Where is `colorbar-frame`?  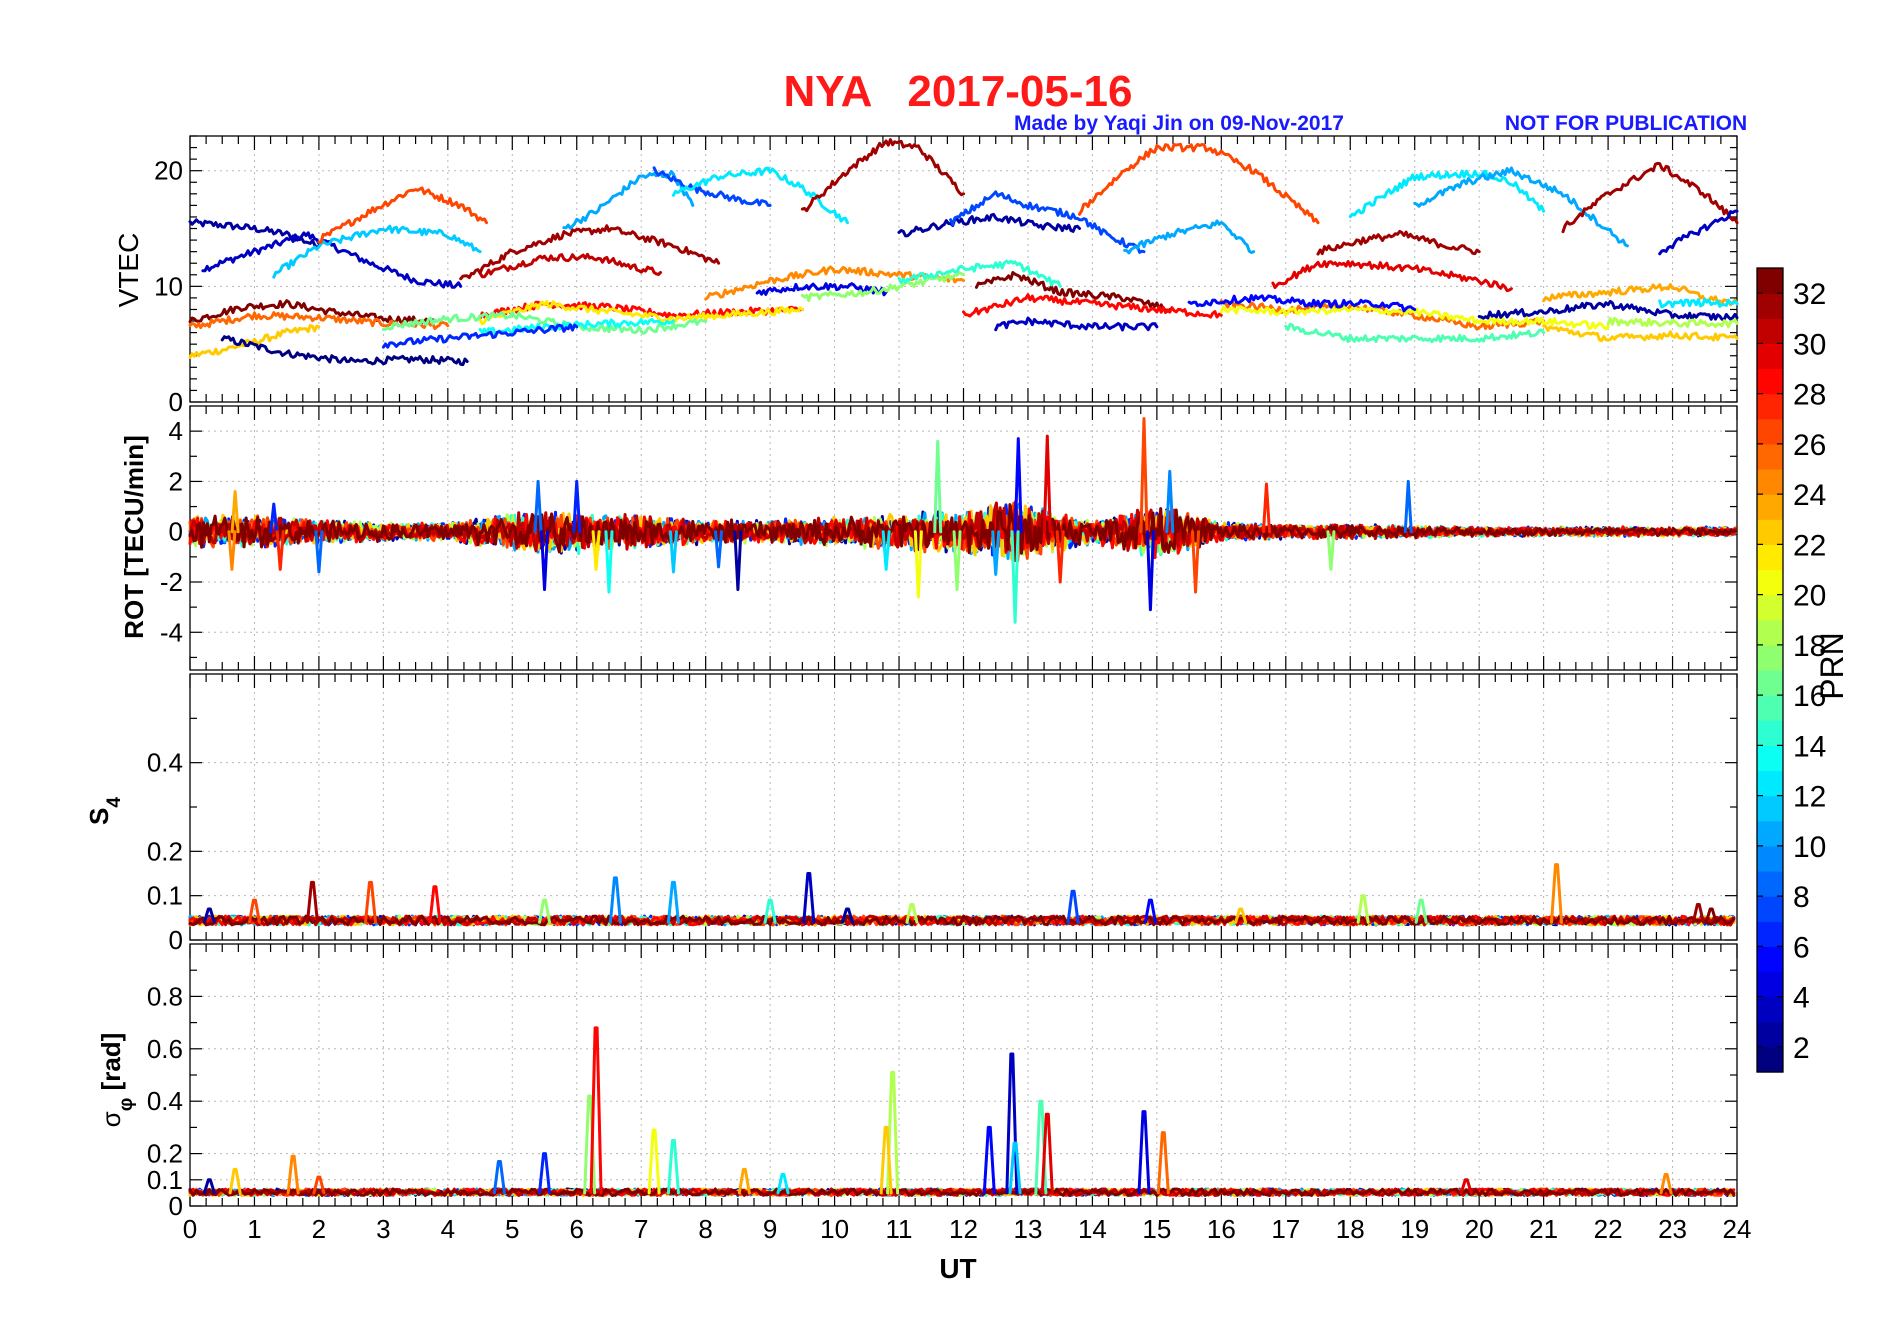 colorbar-frame is located at coordinates (1770, 670).